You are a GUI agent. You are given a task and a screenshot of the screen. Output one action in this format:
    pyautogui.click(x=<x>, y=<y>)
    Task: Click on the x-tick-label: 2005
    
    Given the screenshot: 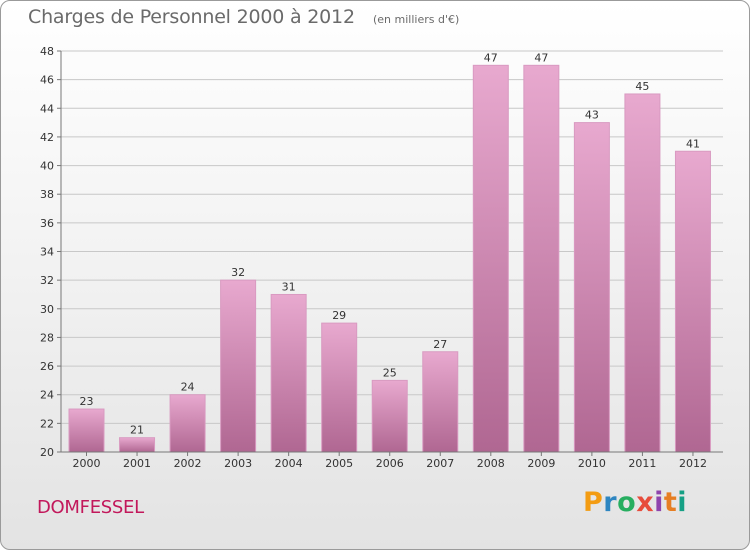 What is the action you would take?
    pyautogui.click(x=339, y=463)
    